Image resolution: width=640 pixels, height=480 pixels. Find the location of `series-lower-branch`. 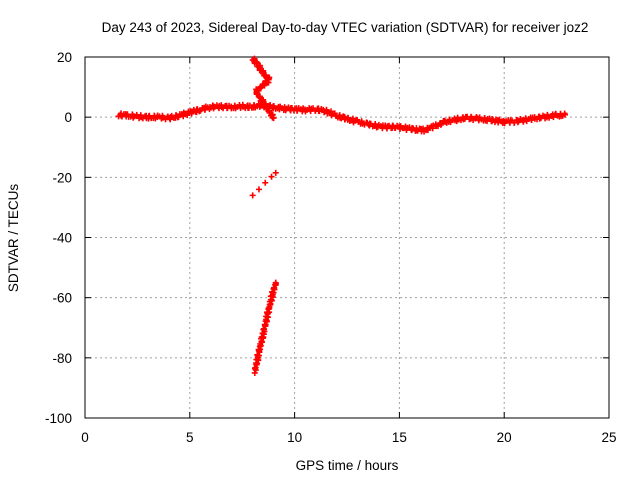

series-lower-branch is located at coordinates (265, 327).